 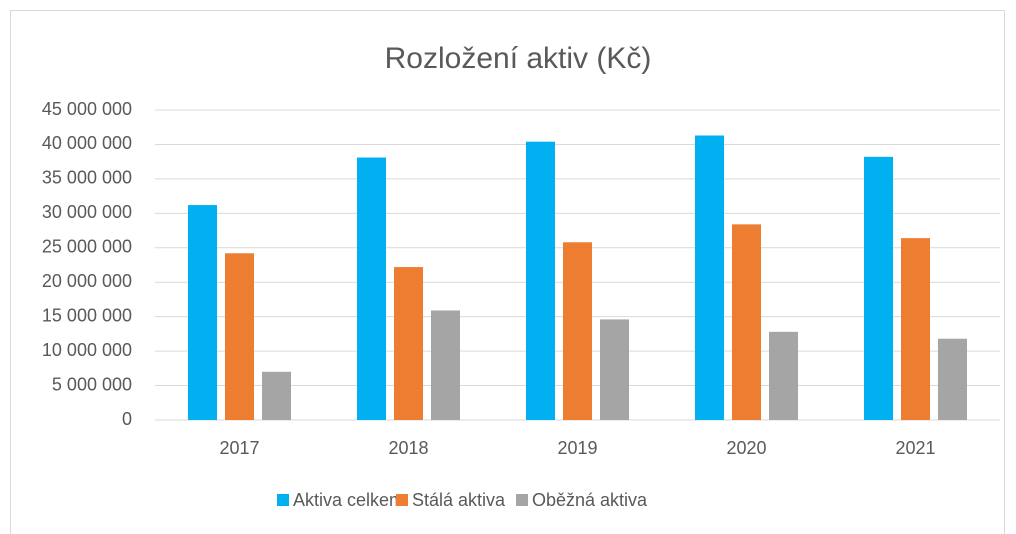 I want to click on x-tick-label: 2018, so click(x=408, y=448).